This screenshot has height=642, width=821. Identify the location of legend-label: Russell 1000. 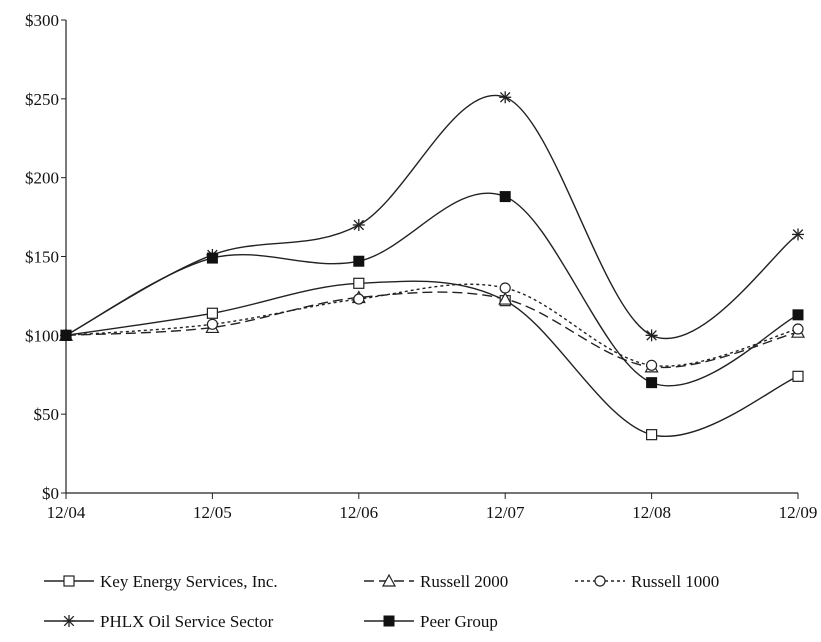
(675, 581).